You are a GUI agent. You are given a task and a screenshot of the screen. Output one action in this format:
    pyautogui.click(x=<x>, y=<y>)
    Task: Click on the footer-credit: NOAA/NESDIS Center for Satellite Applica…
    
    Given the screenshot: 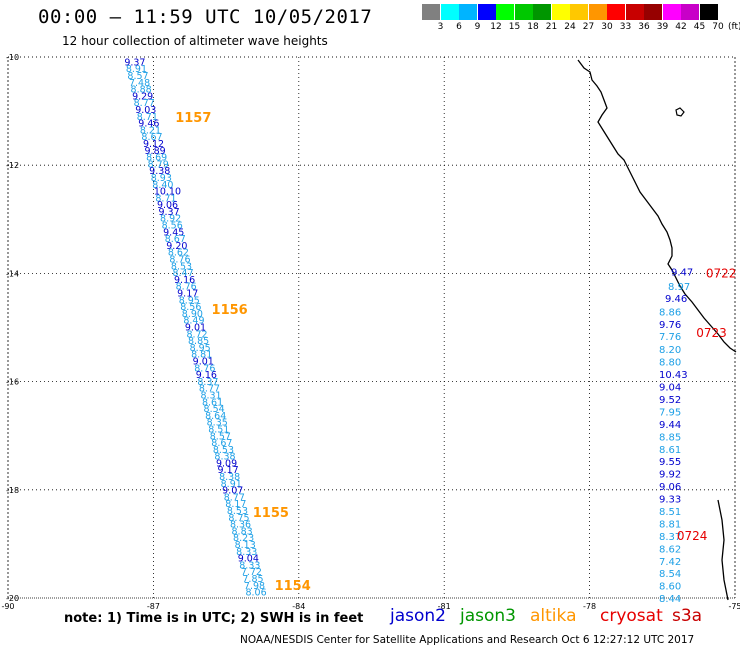 What is the action you would take?
    pyautogui.click(x=467, y=640)
    